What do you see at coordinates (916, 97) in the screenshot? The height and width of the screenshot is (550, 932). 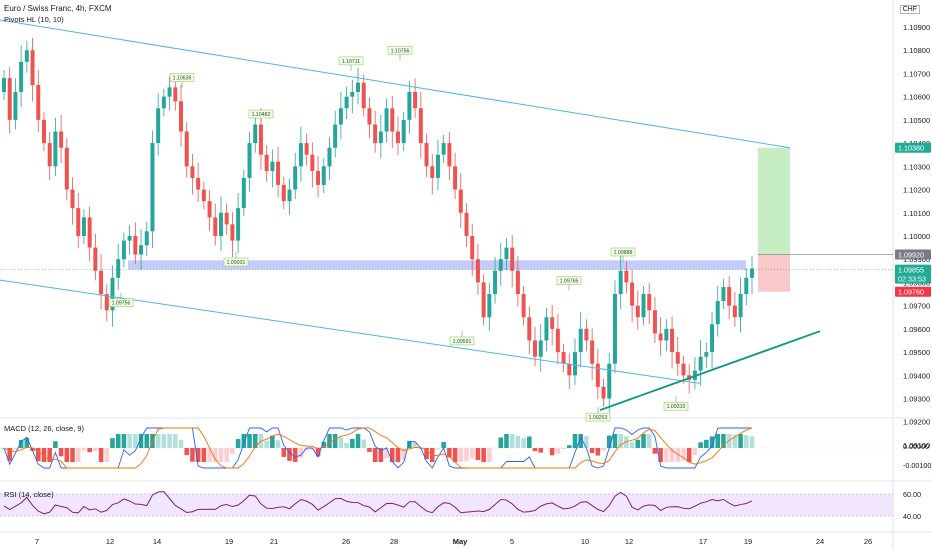 I see `price-tick-label: 1.10600` at bounding box center [916, 97].